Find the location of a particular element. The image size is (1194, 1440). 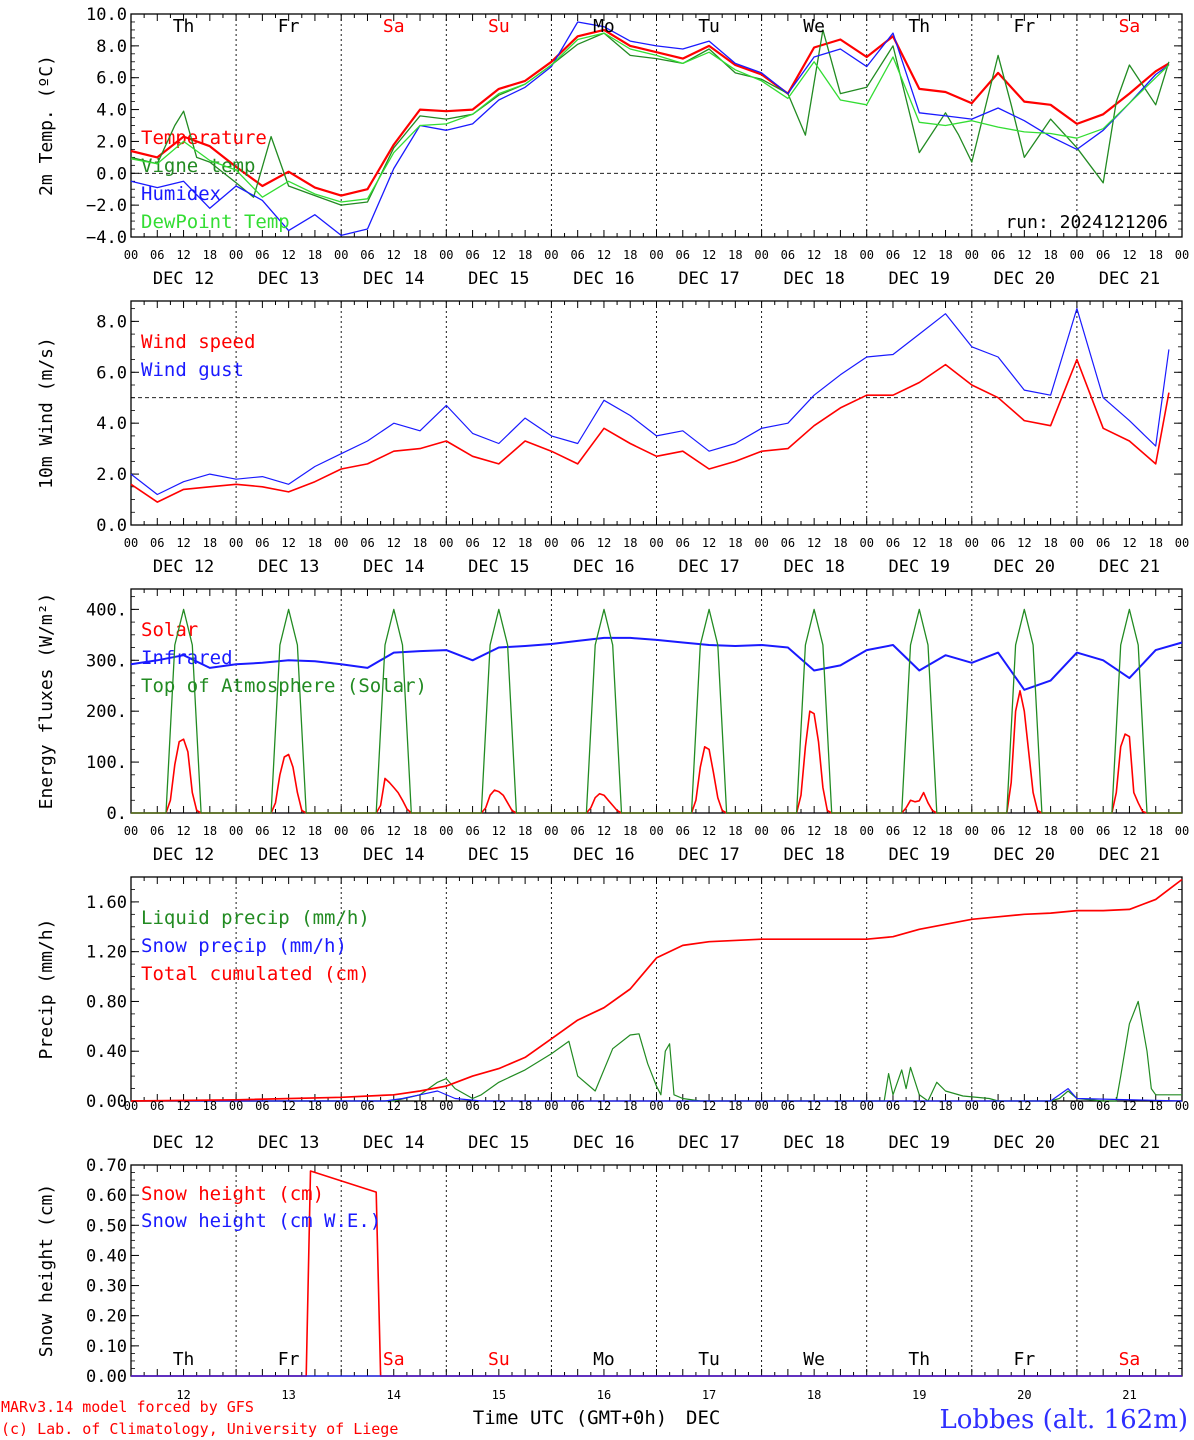

weekday-label: Sa is located at coordinates (1130, 1359).